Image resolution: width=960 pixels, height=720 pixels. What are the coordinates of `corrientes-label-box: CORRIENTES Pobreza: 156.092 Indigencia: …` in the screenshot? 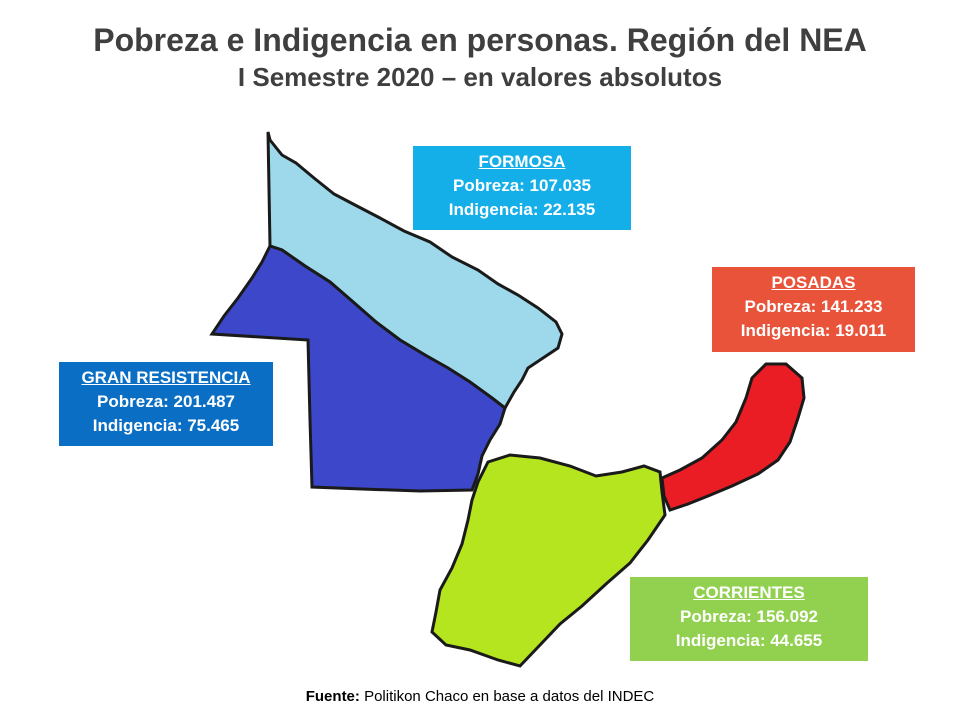 It's located at (749, 619).